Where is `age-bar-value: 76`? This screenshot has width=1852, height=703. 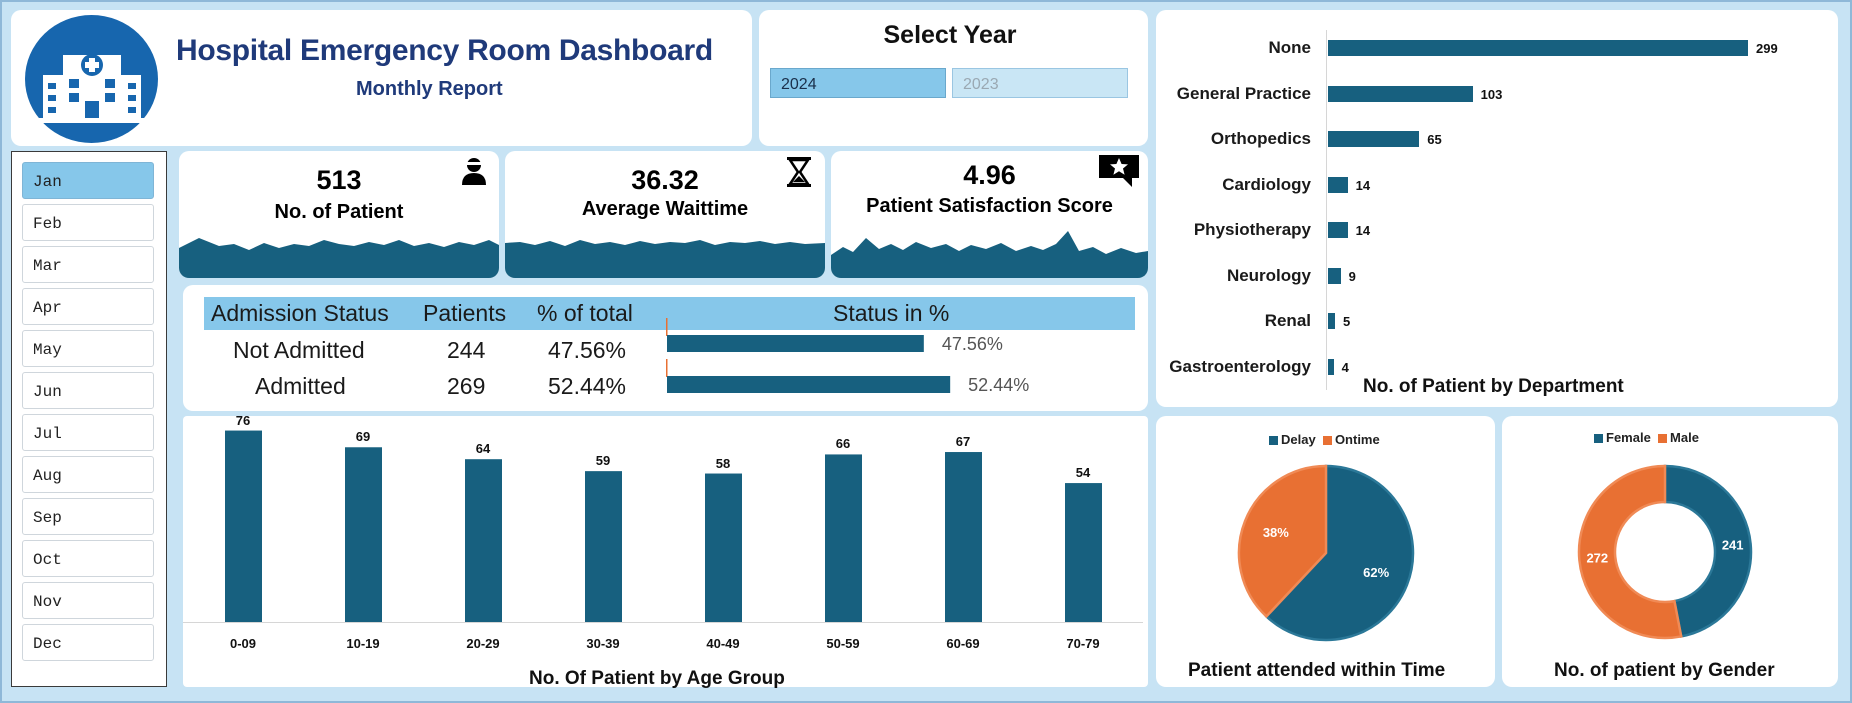
age-bar-value: 76 is located at coordinates (243, 420).